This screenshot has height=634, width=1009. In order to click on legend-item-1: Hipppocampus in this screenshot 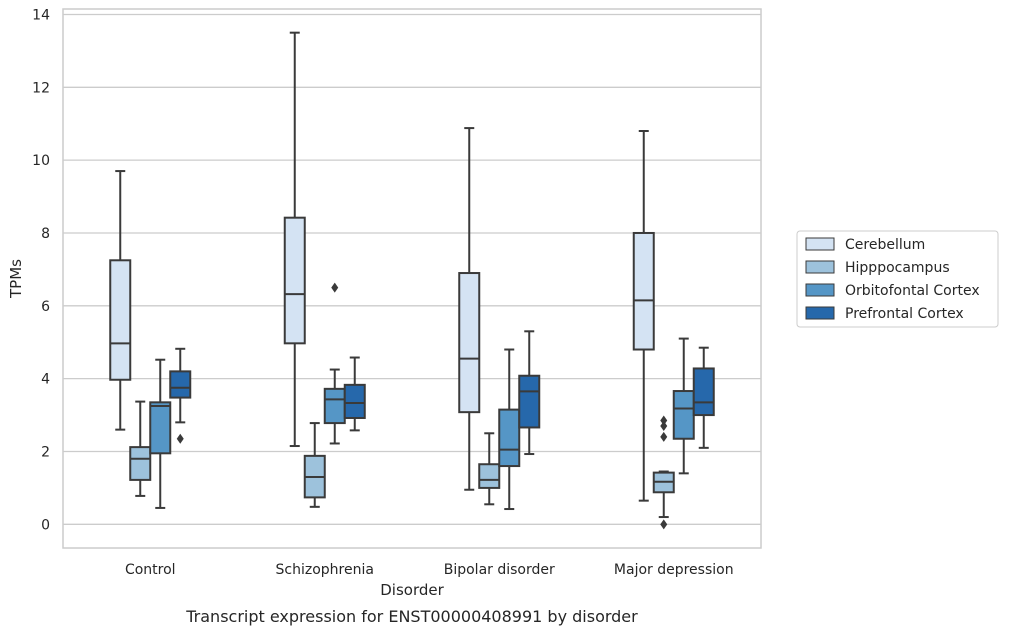, I will do `click(877, 268)`.